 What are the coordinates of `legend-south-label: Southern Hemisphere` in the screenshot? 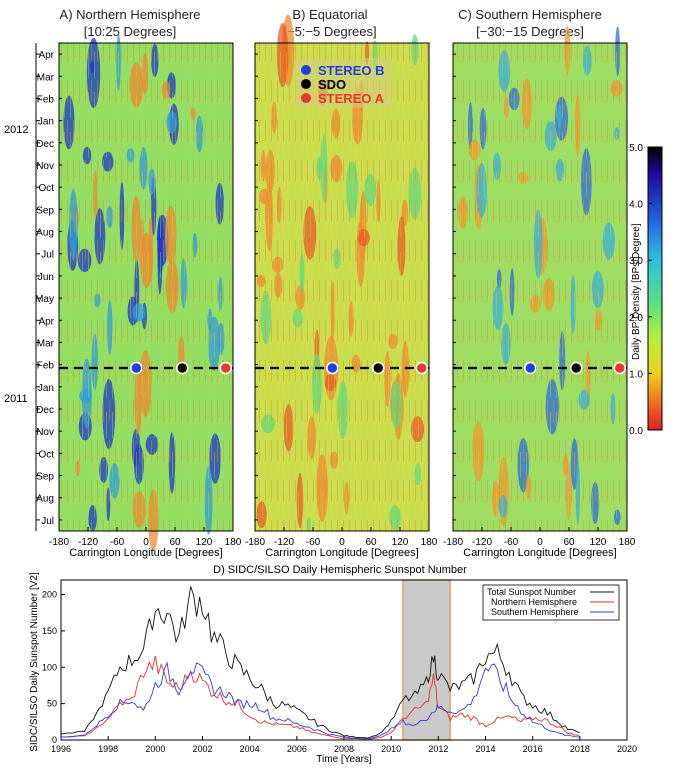 It's located at (535, 612).